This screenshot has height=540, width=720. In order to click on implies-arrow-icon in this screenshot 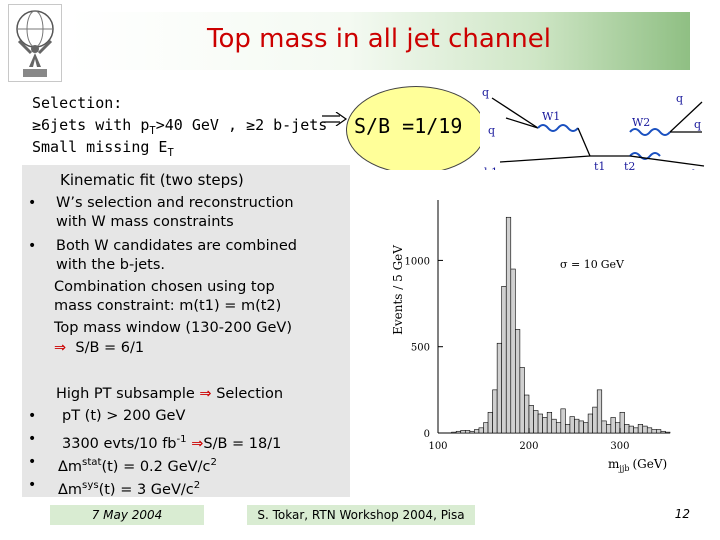, I will do `click(335, 119)`.